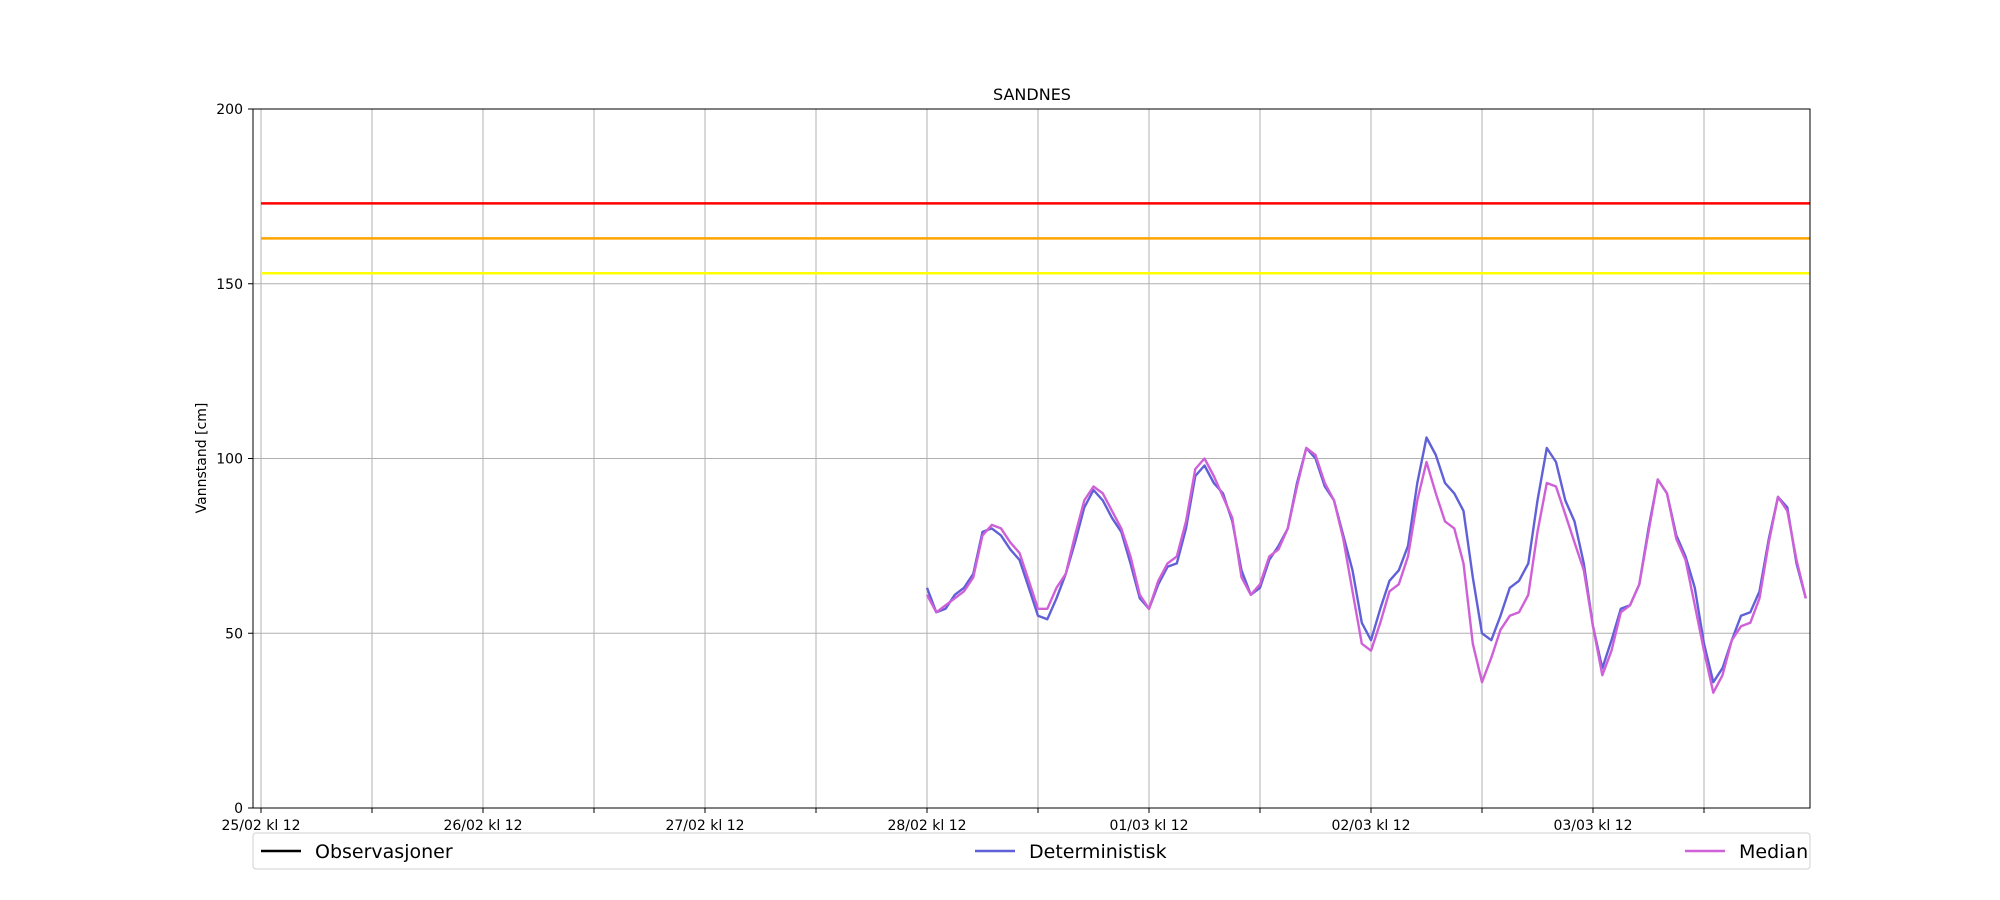  I want to click on legend-frame, so click(1031, 851).